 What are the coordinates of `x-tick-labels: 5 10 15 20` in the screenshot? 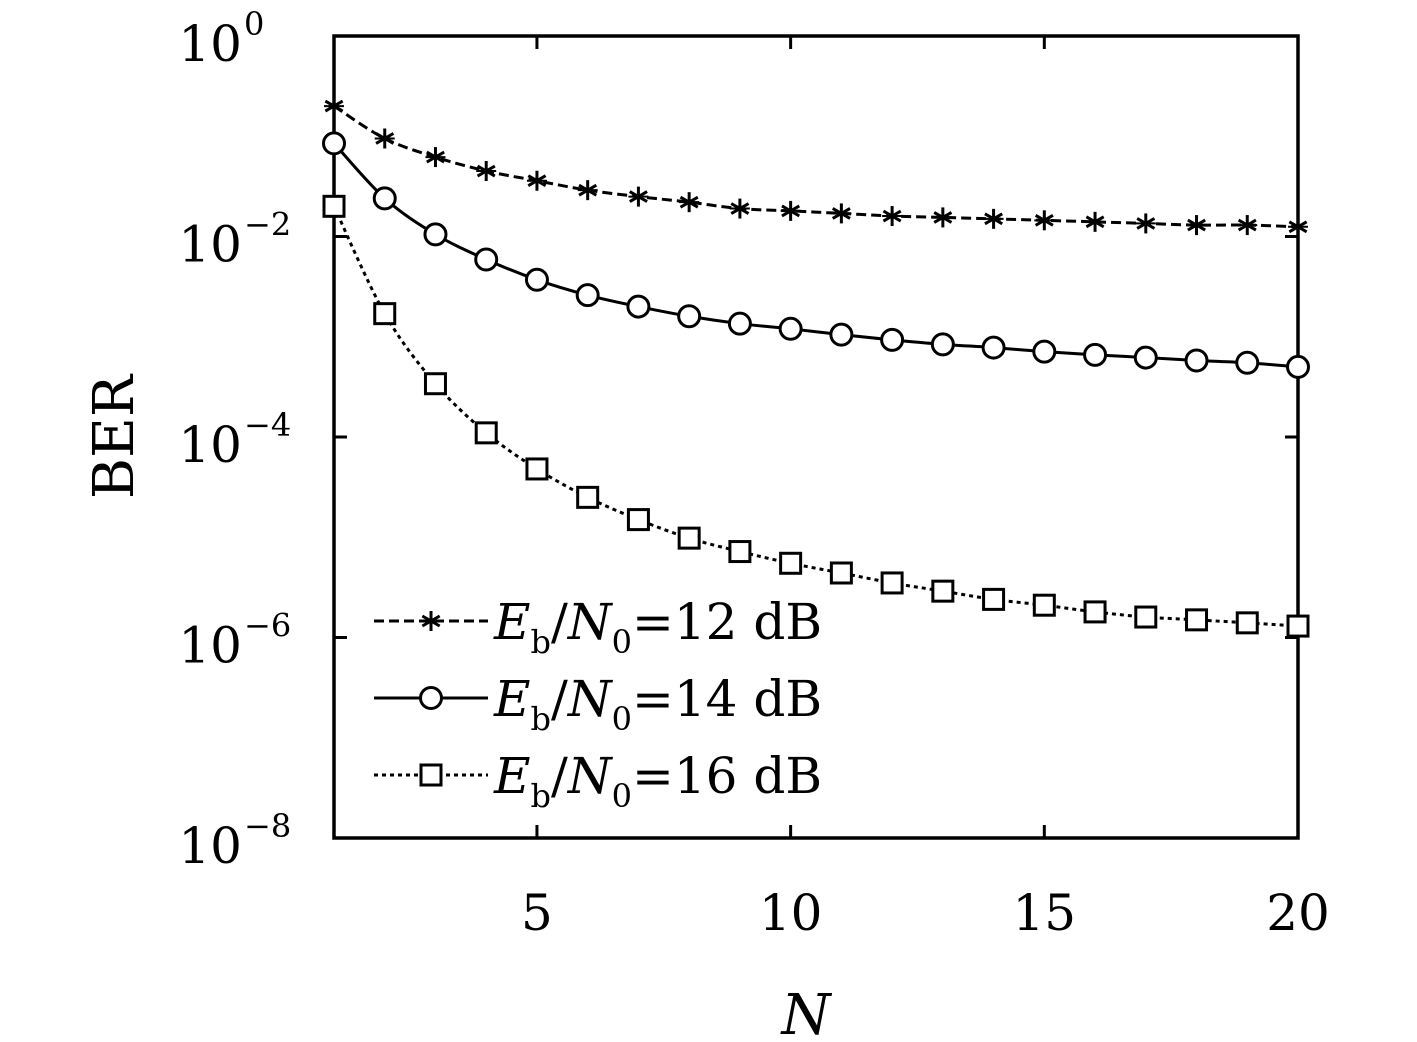 It's located at (925, 913).